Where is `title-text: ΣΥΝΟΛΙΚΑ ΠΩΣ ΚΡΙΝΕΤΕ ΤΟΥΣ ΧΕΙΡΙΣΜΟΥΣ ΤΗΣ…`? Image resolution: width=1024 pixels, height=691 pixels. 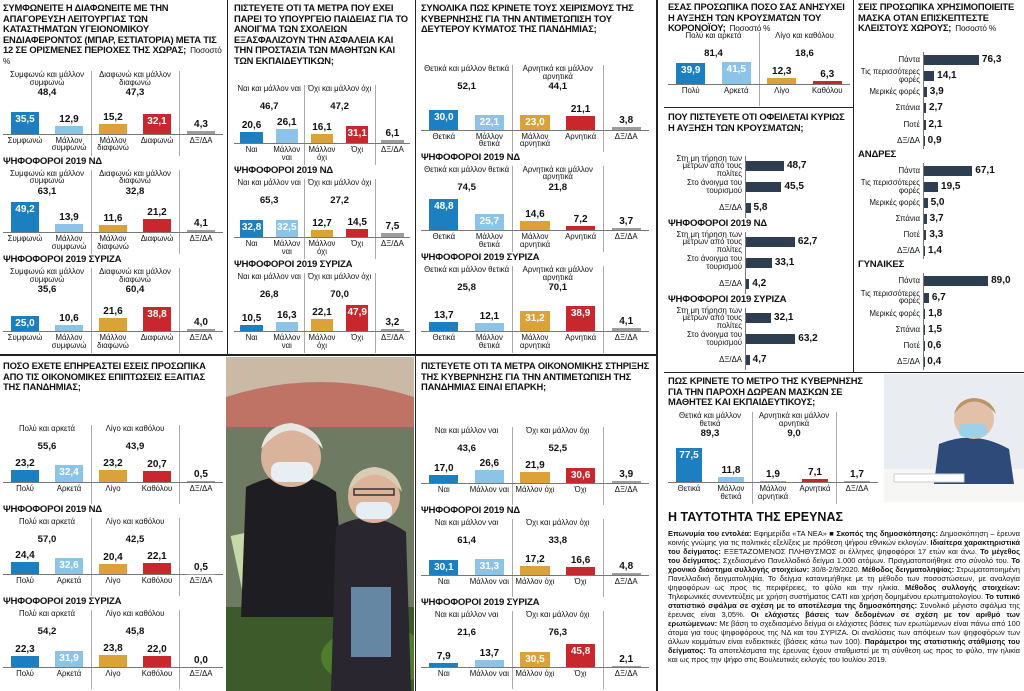
title-text: ΣΥΝΟΛΙΚΑ ΠΩΣ ΚΡΙΝΕΤΕ ΤΟΥΣ ΧΕΙΡΙΣΜΟΥΣ ΤΗΣ… is located at coordinates (527, 18).